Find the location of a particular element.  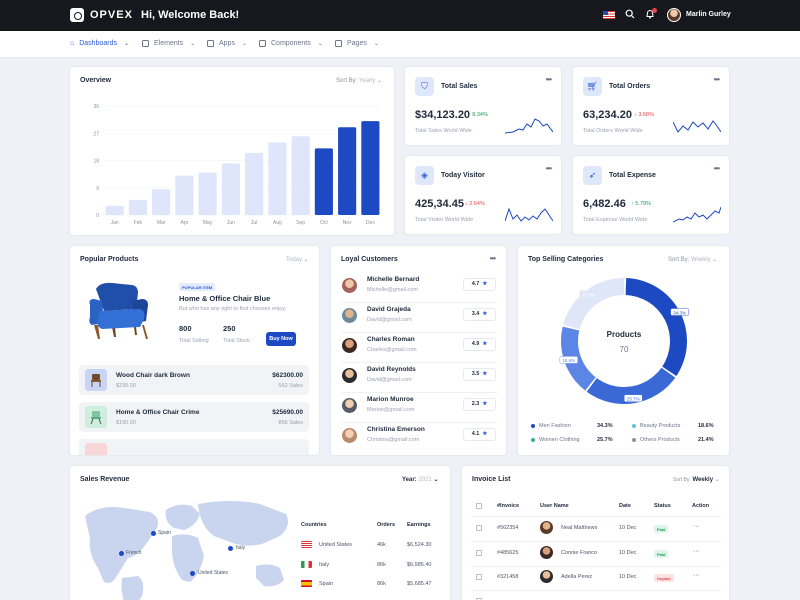

product-thumbnail is located at coordinates (96, 449).